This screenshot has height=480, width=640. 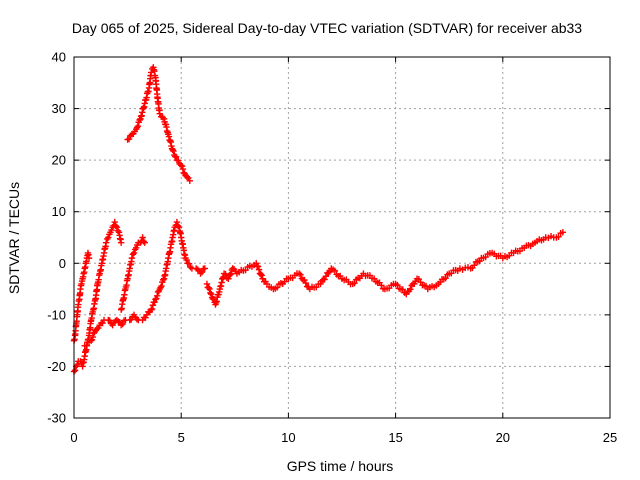 What do you see at coordinates (503, 437) in the screenshot?
I see `x-tick-label: 20` at bounding box center [503, 437].